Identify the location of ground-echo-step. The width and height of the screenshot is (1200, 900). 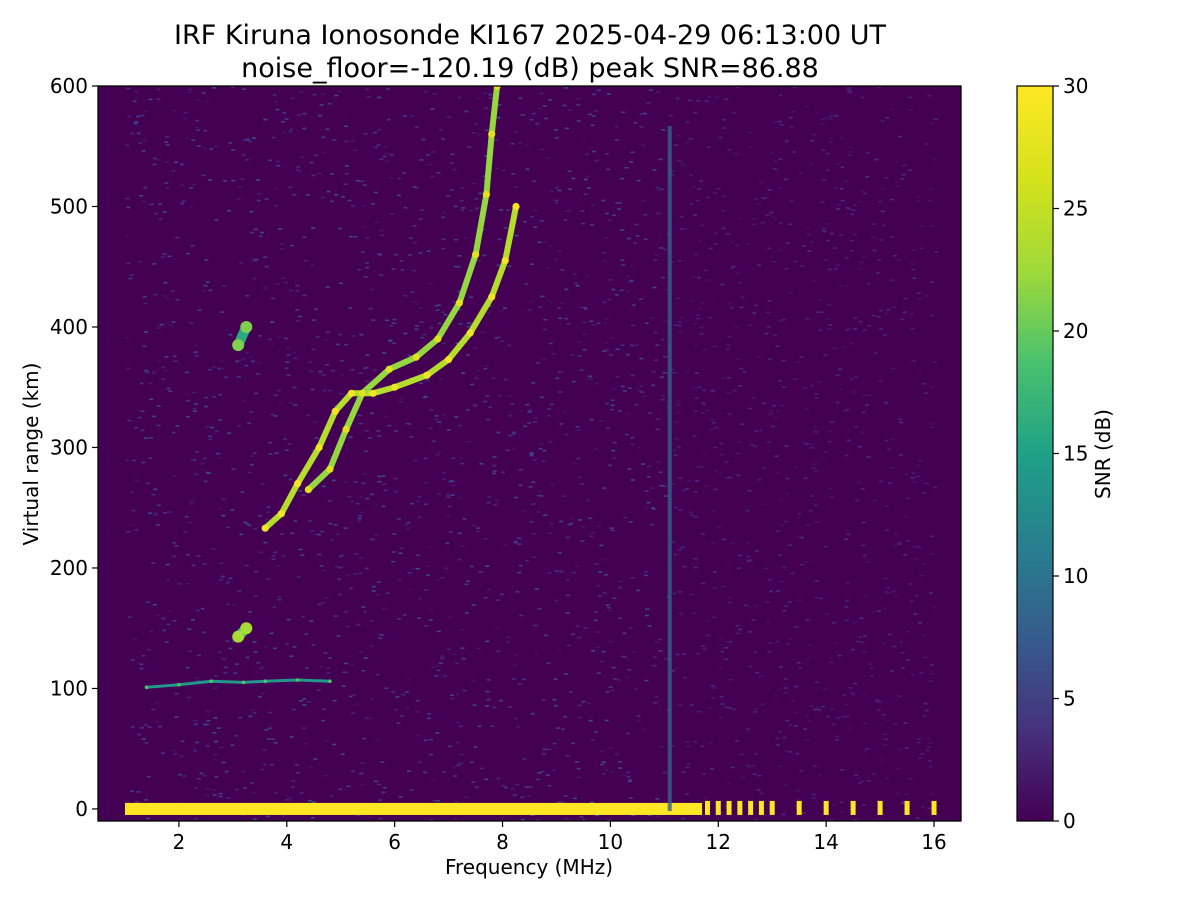
(751, 807).